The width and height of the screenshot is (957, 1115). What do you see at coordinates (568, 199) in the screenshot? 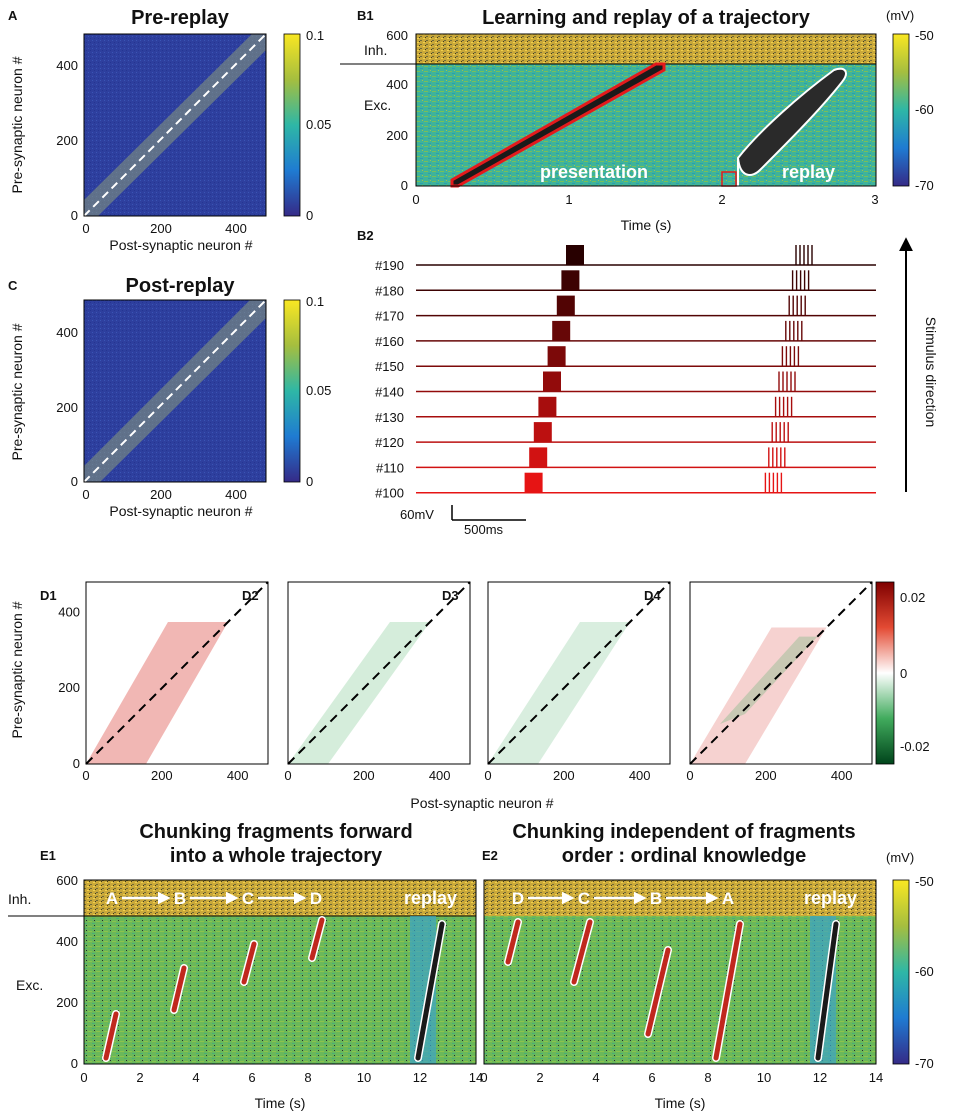
I see `panel-b1-xtick-1: 1` at bounding box center [568, 199].